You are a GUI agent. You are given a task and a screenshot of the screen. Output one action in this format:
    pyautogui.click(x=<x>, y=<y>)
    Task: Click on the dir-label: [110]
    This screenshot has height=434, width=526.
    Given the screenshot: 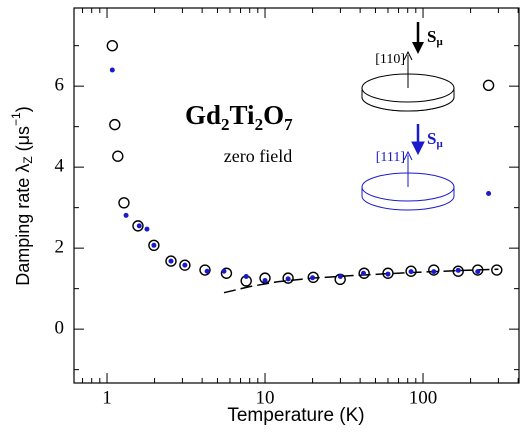 What is the action you would take?
    pyautogui.click(x=390, y=59)
    